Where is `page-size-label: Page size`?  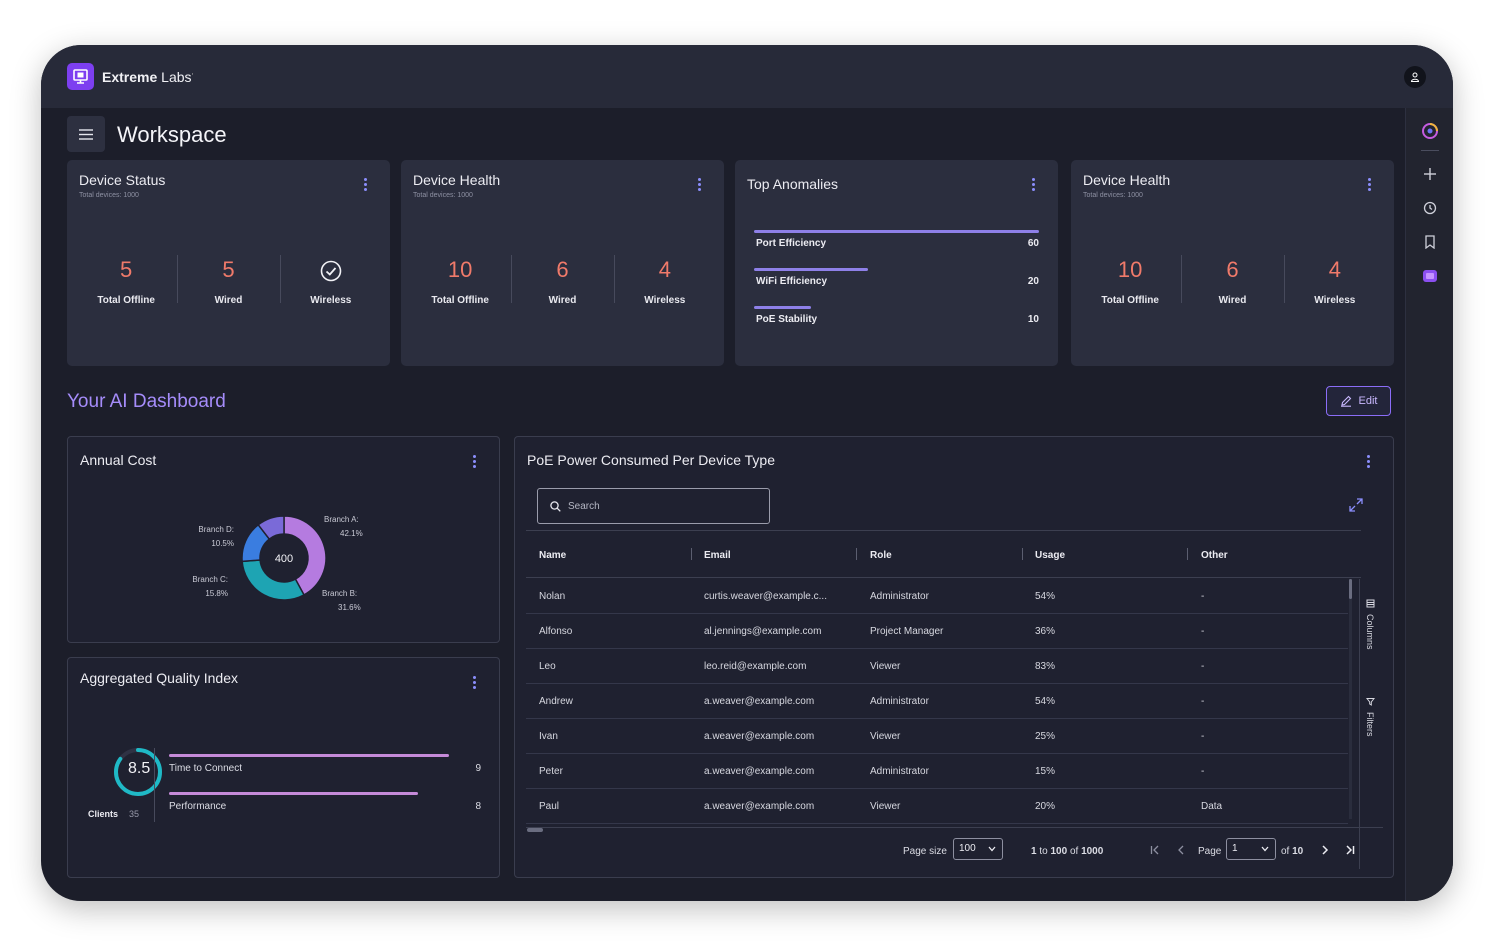 page-size-label: Page size is located at coordinates (925, 851).